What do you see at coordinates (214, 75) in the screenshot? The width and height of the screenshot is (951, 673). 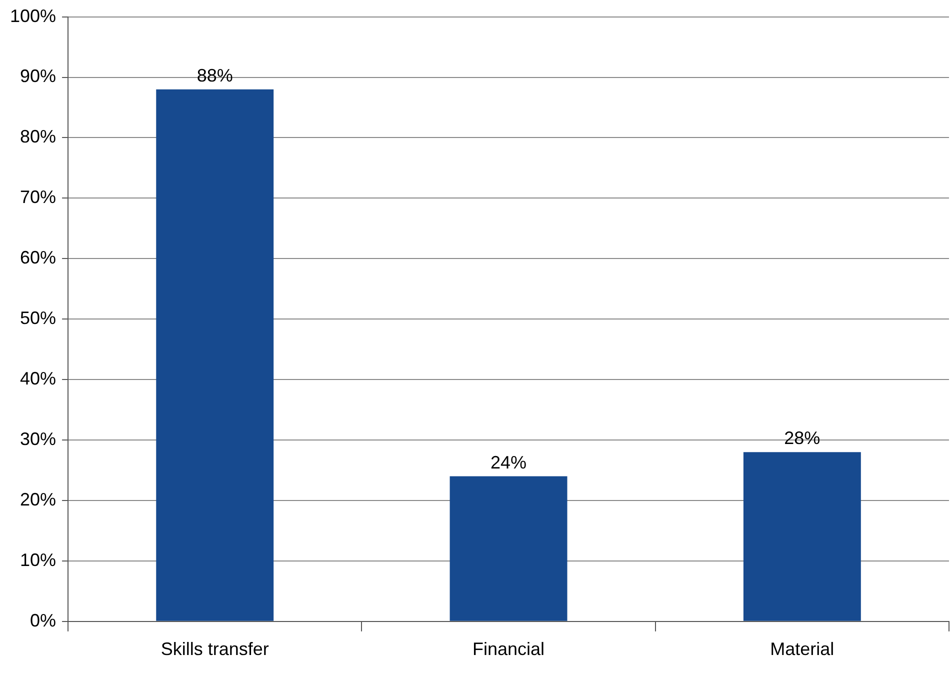 I see `data-label: 88%` at bounding box center [214, 75].